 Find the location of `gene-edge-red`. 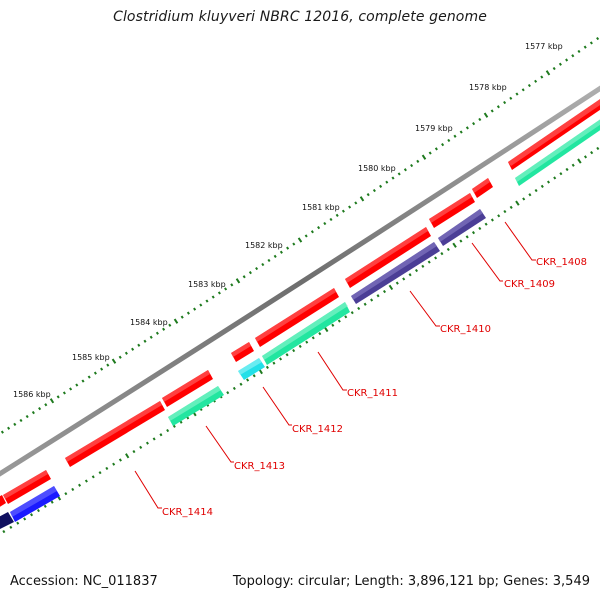

gene-edge-red is located at coordinates (27, 487).